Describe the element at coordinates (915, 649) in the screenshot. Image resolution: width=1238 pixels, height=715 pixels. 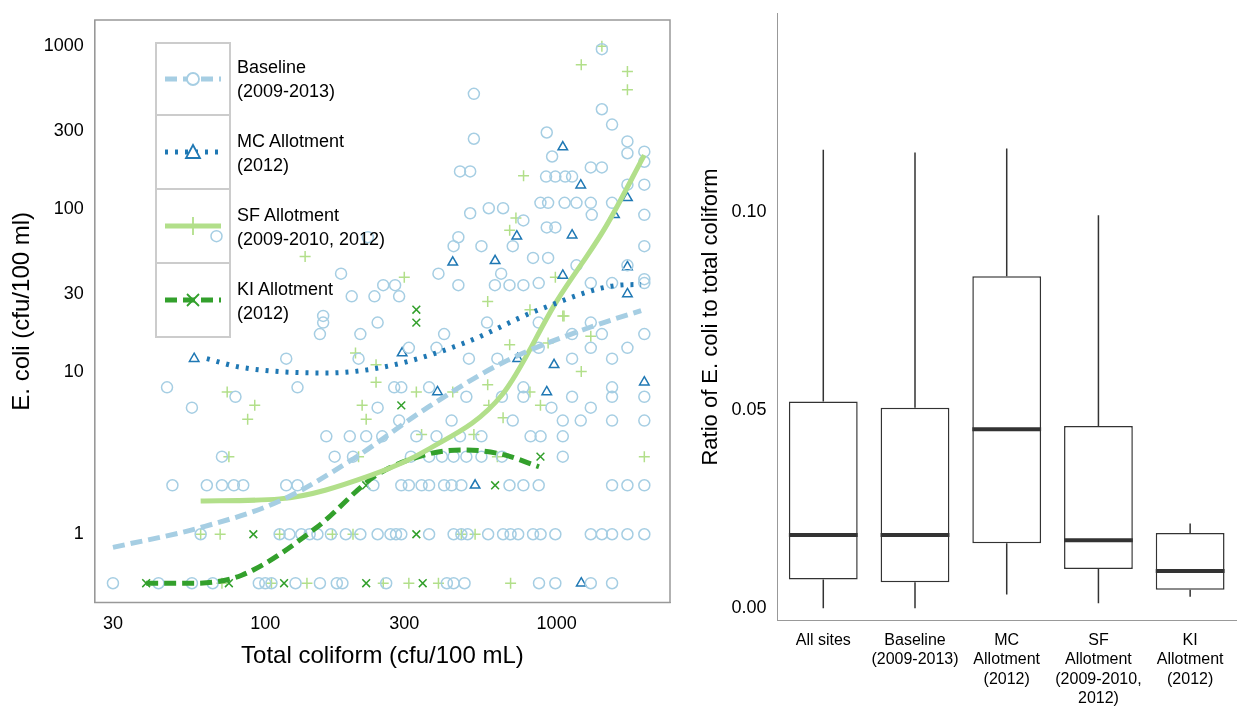
I see `x-tick-label: Baseline (2009-2013)` at that location.